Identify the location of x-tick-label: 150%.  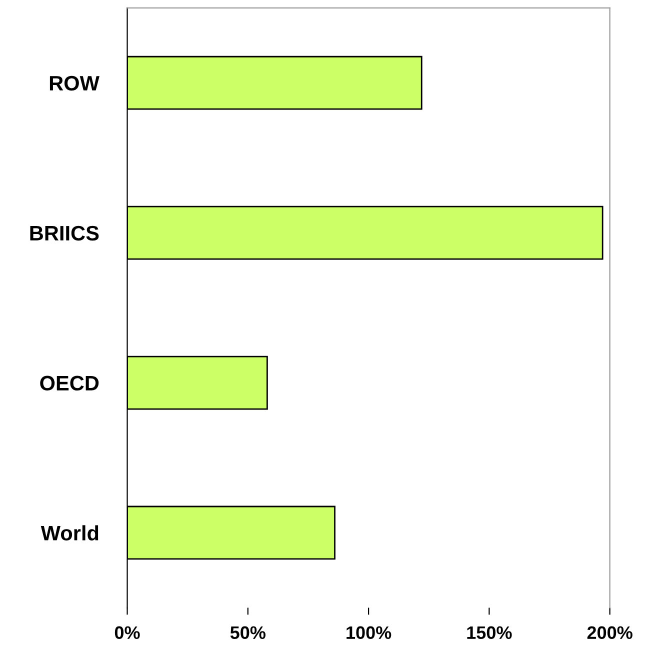
(489, 633).